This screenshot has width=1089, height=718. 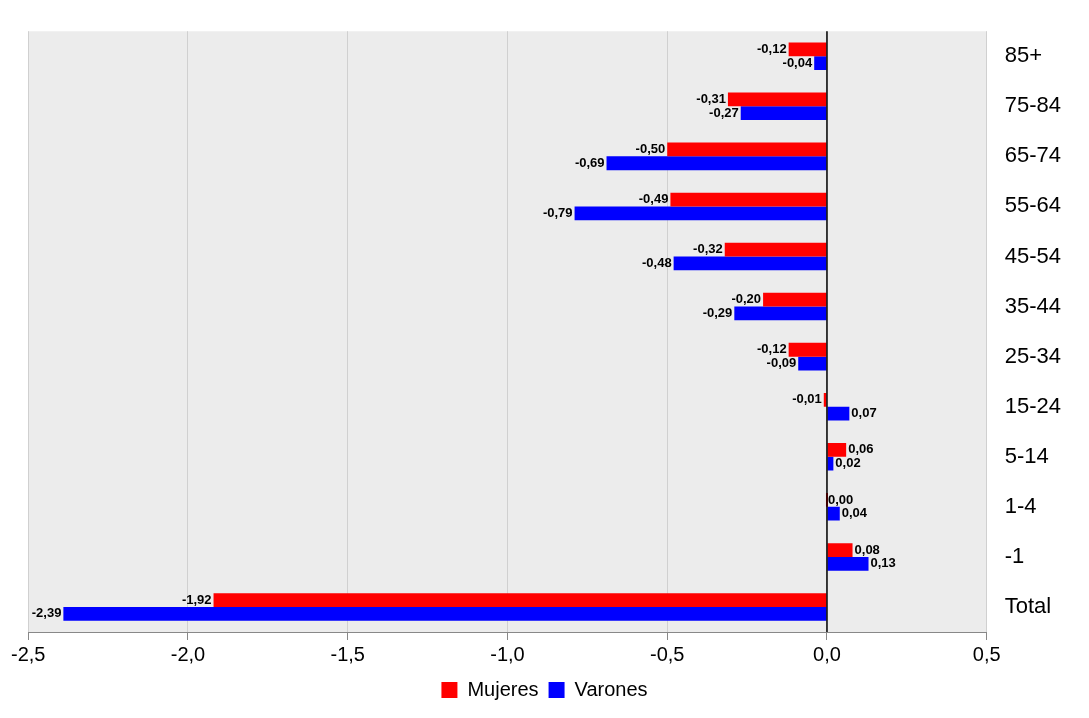 What do you see at coordinates (797, 62) in the screenshot?
I see `data-label: -0,04` at bounding box center [797, 62].